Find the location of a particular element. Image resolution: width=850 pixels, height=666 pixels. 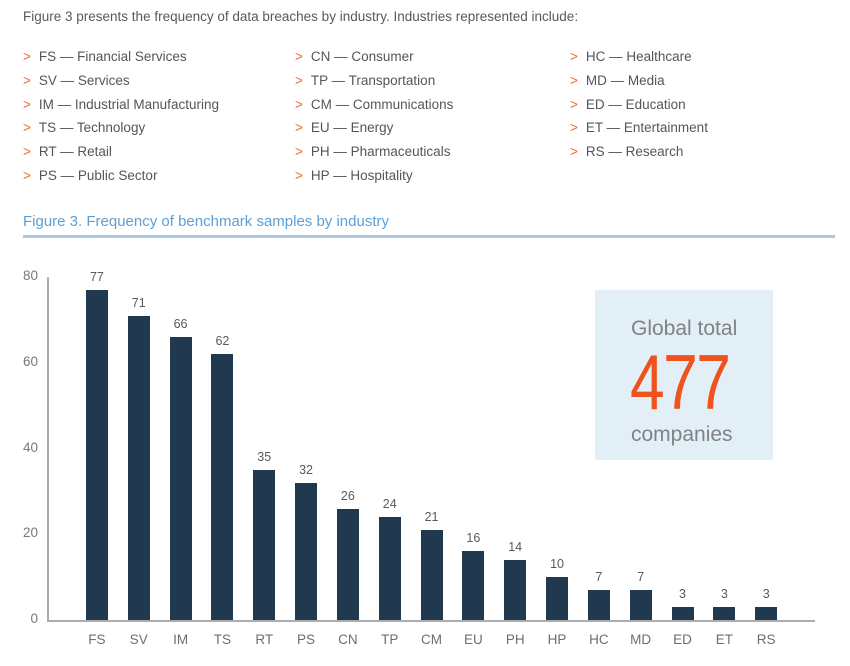

legend-item: > EU — Energy is located at coordinates (432, 128).